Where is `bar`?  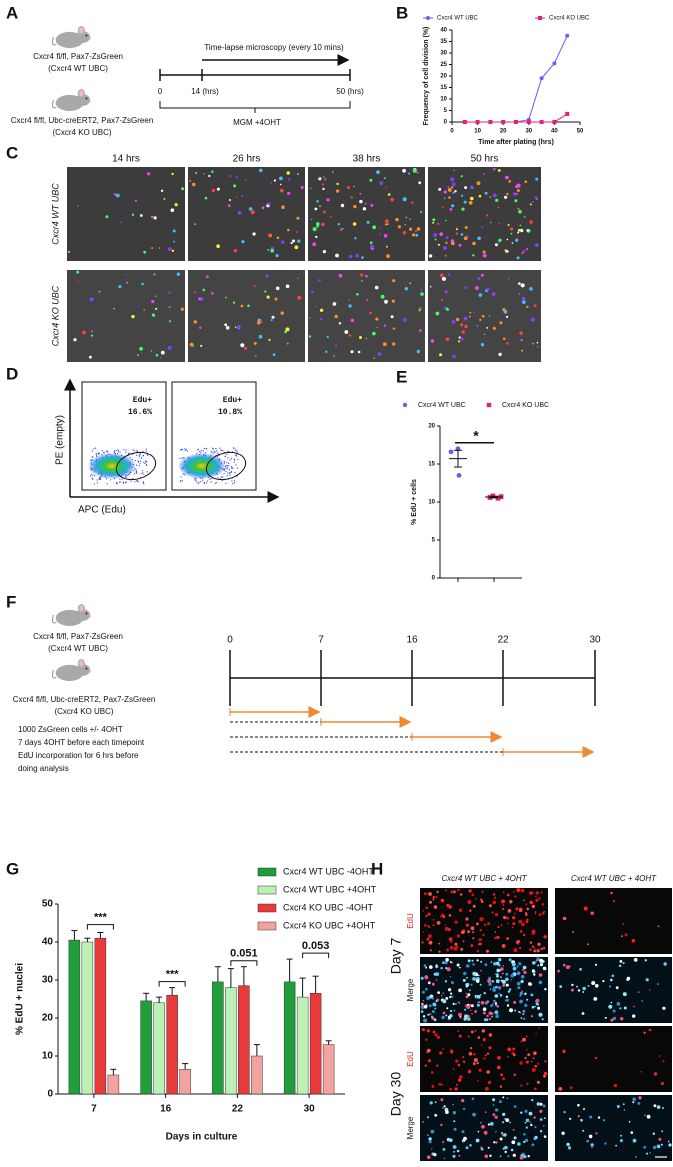 bar is located at coordinates (146, 1047).